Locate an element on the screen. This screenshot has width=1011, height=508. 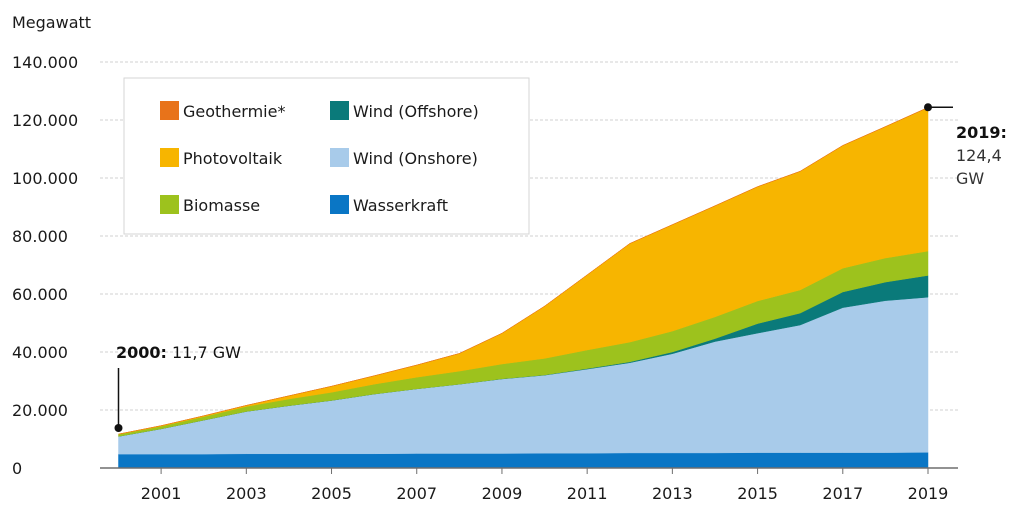
annotation-end-value: 124,4 is located at coordinates (979, 155).